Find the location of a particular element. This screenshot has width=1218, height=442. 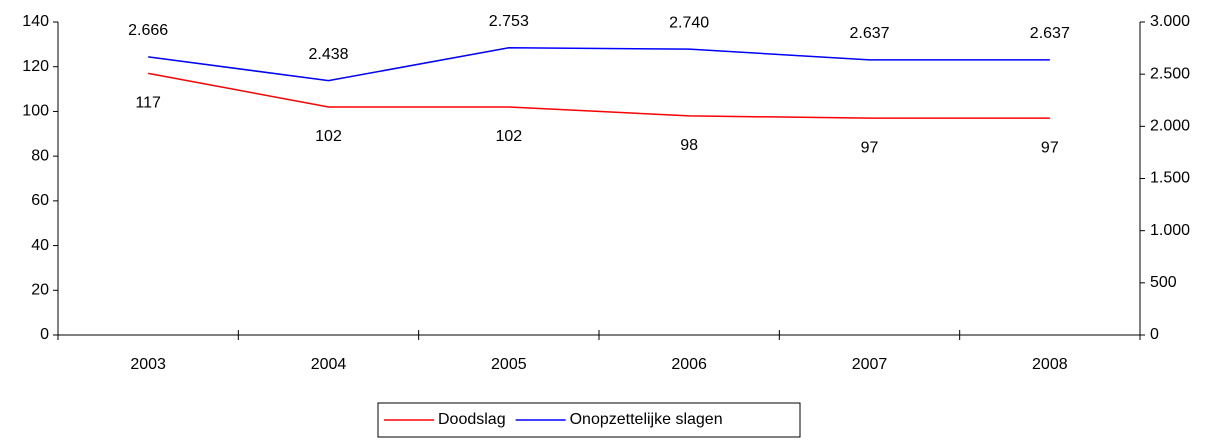

data-label: 2.753 is located at coordinates (509, 21).